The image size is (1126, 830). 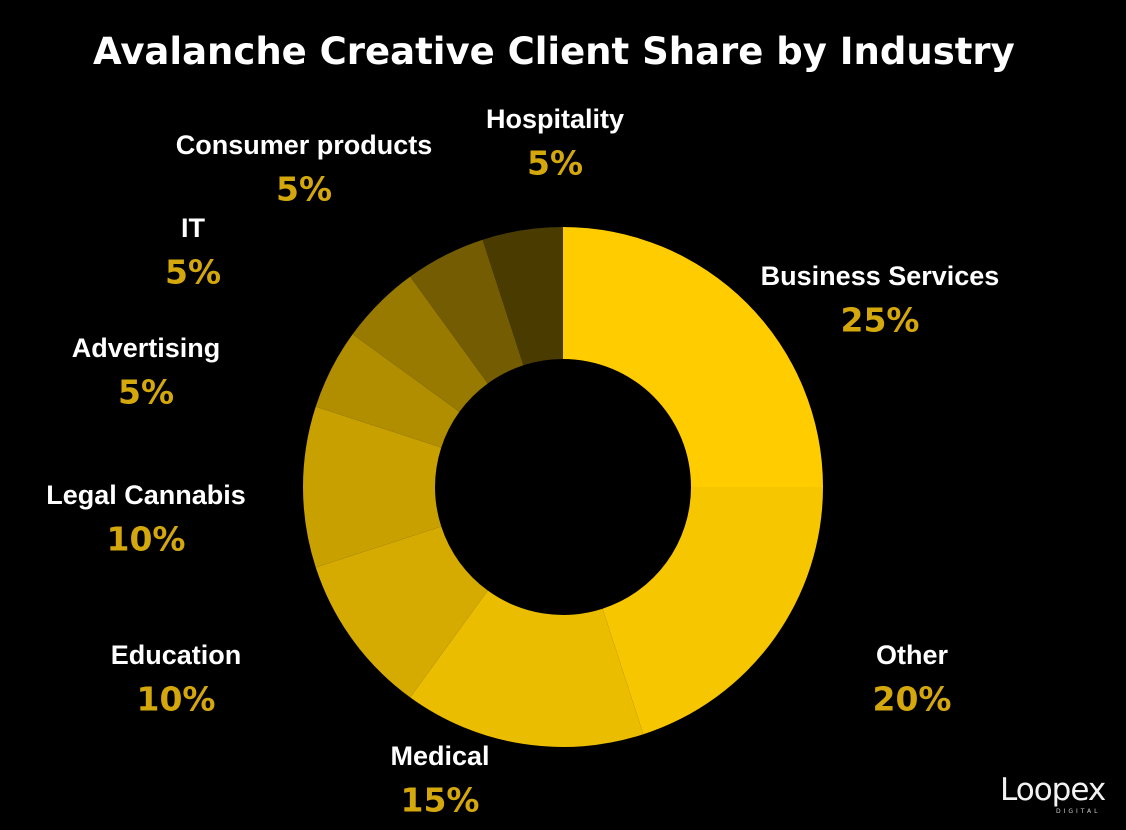 What do you see at coordinates (522, 296) in the screenshot?
I see `slice-hospitality` at bounding box center [522, 296].